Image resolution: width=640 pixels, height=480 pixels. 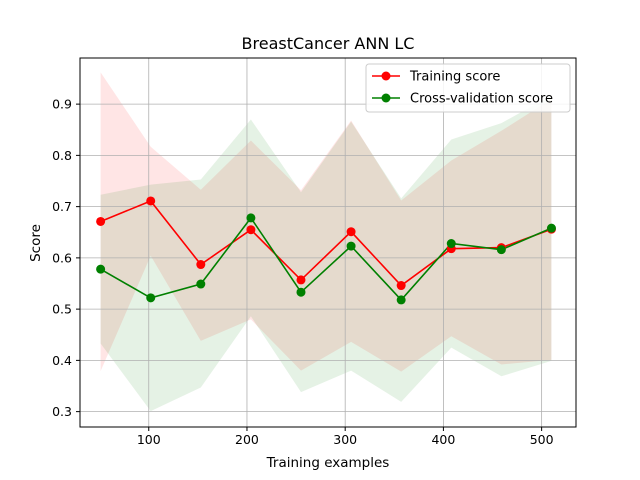 I want to click on y-tick-label: 0.7, so click(x=62, y=206).